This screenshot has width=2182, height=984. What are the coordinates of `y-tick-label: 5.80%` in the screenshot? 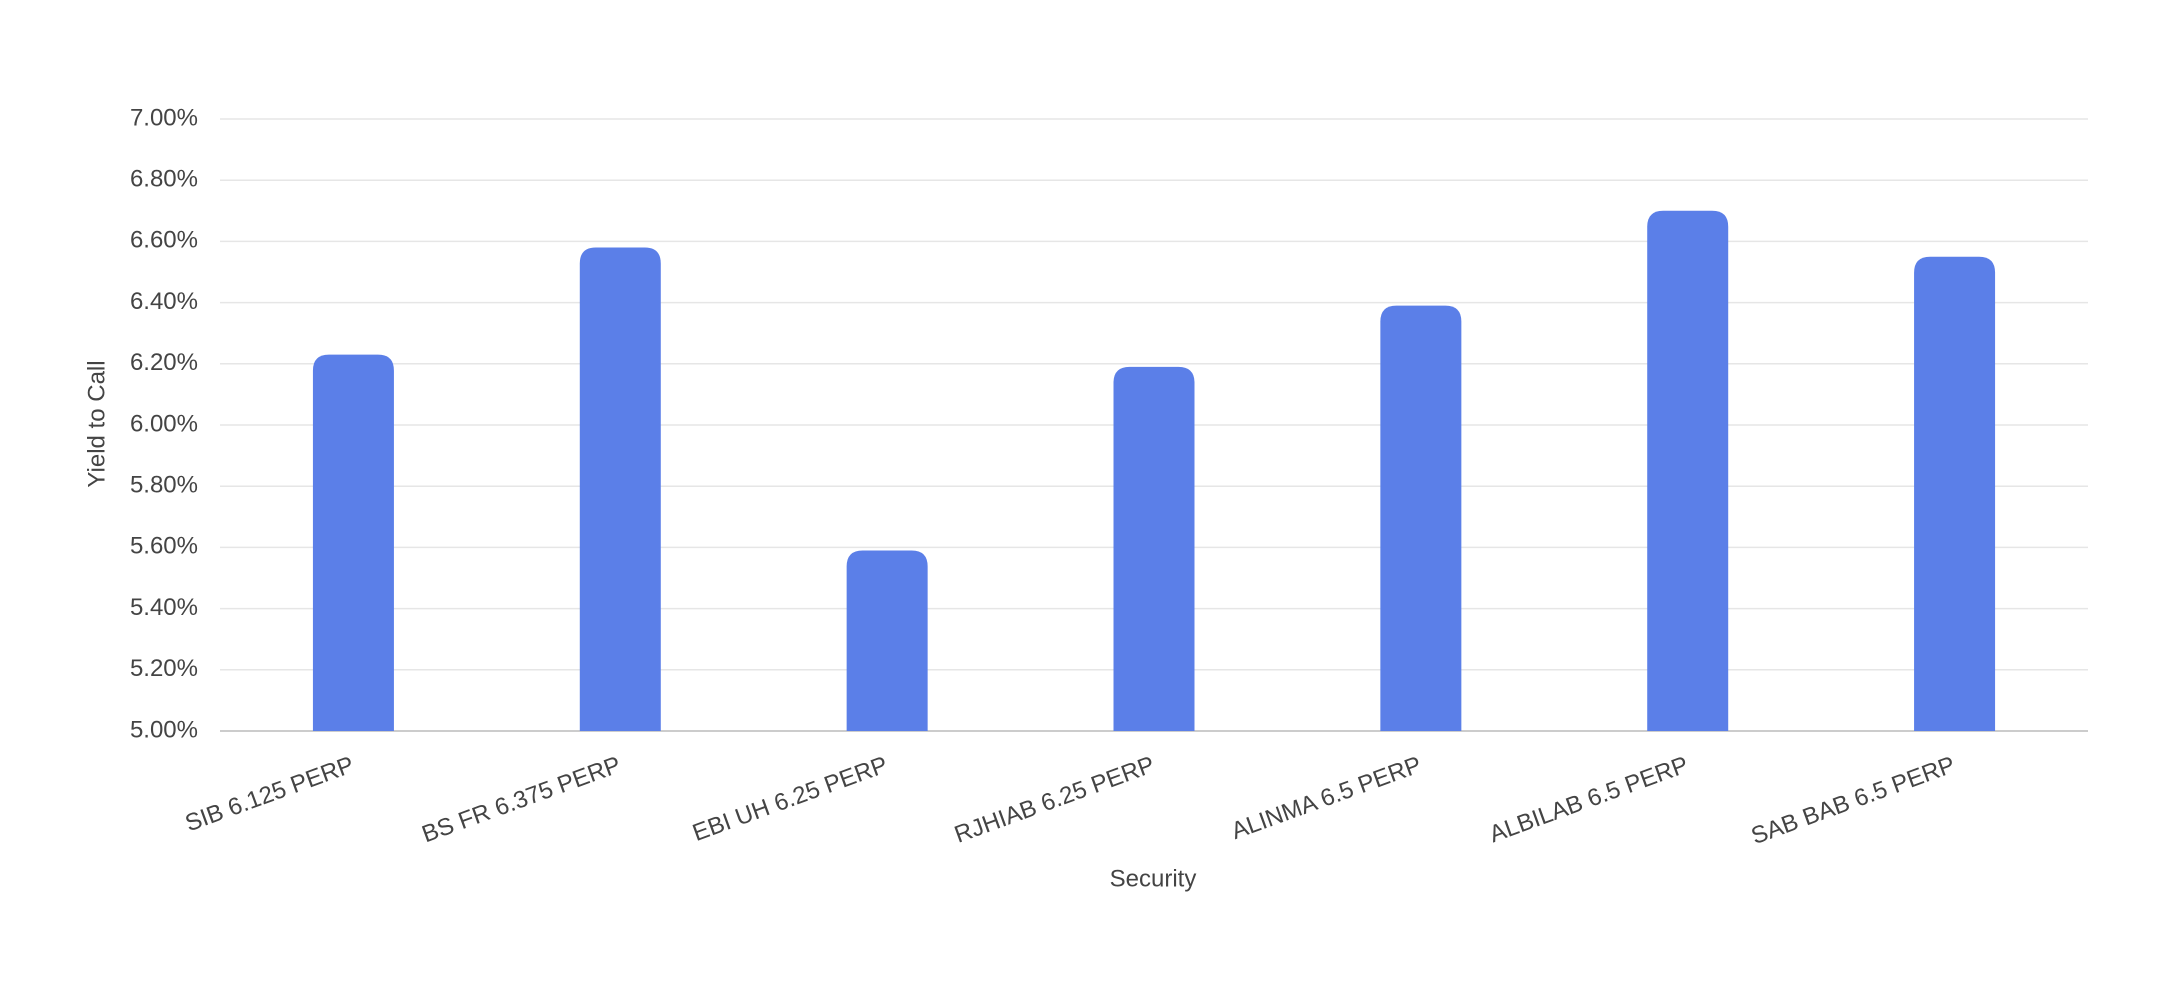 It's located at (164, 485).